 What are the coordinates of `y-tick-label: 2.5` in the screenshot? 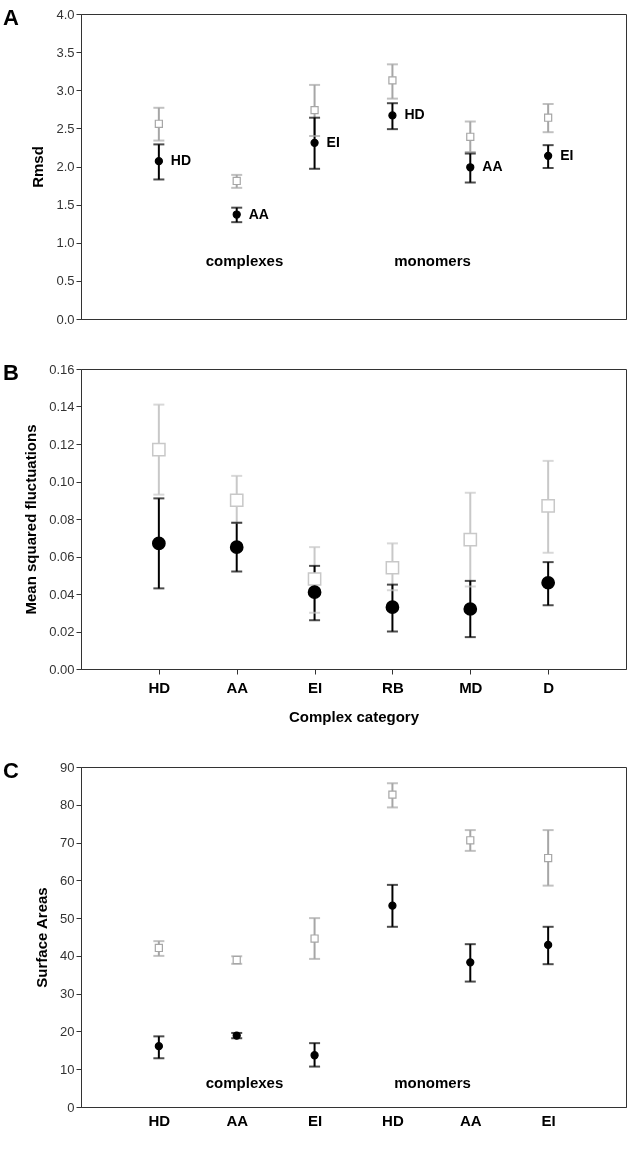 It's located at (65, 128).